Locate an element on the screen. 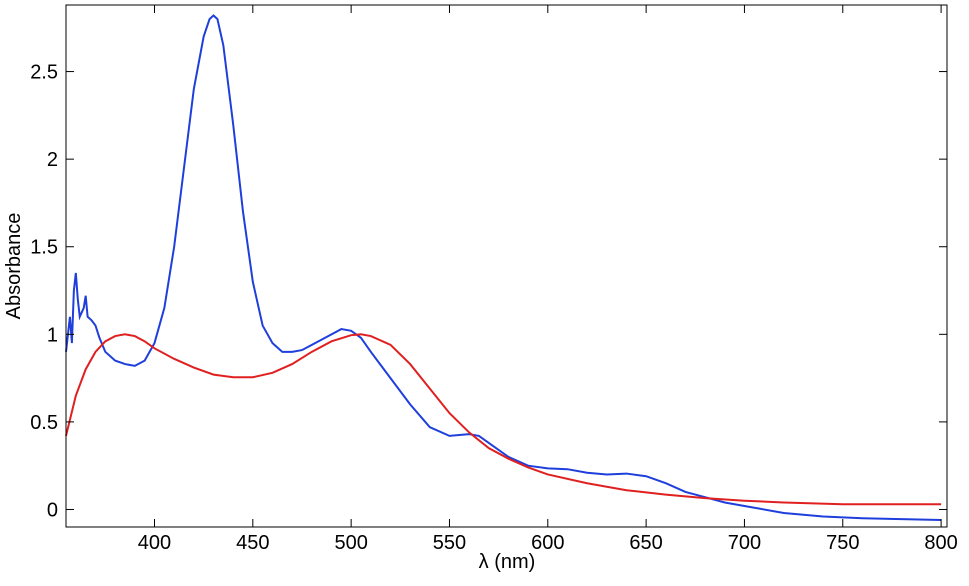 Image resolution: width=969 pixels, height=586 pixels. y-tick-label: 1 is located at coordinates (52, 335).